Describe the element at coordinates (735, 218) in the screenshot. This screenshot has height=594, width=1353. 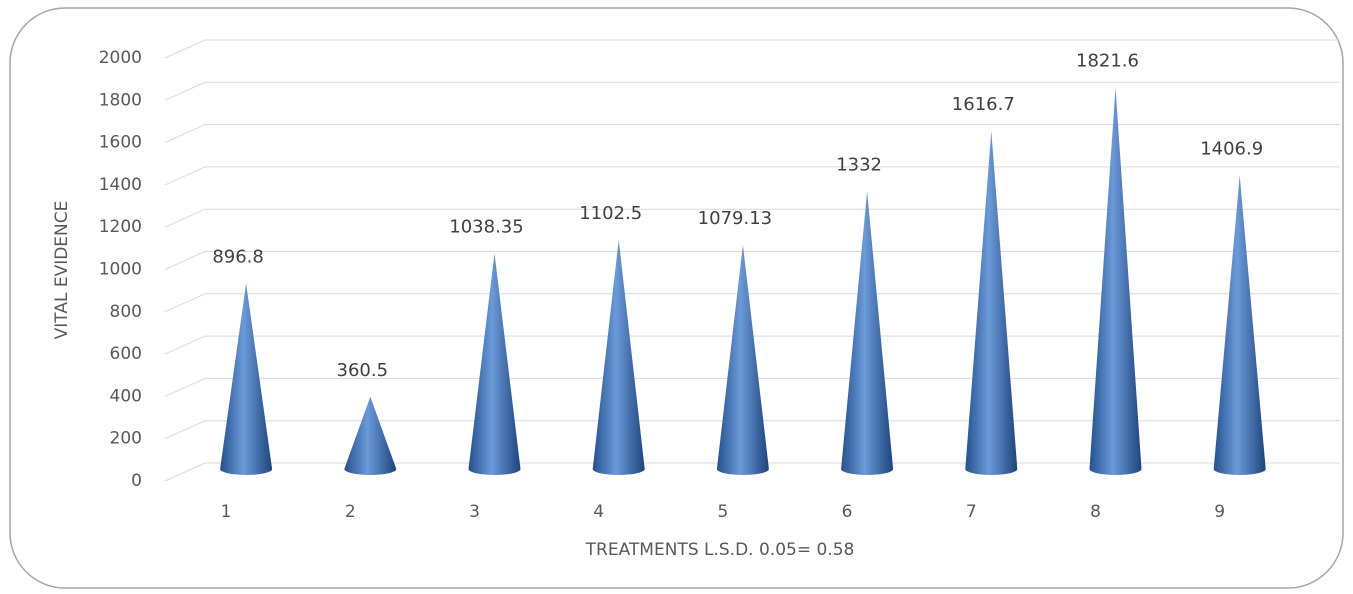
I see `data-label: 1079.13` at that location.